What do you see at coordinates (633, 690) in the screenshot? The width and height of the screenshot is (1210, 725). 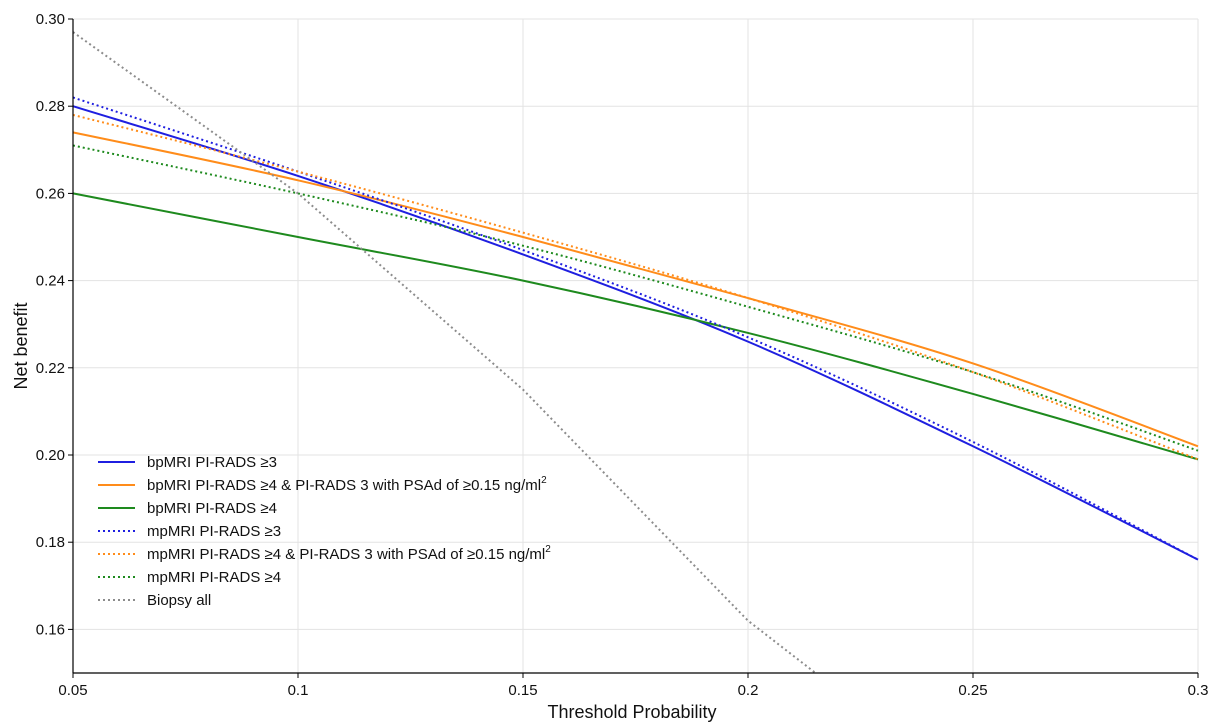 I see `x-tick-labels: 0.05 0.1 0.15 0.2 0.25 0.3` at bounding box center [633, 690].